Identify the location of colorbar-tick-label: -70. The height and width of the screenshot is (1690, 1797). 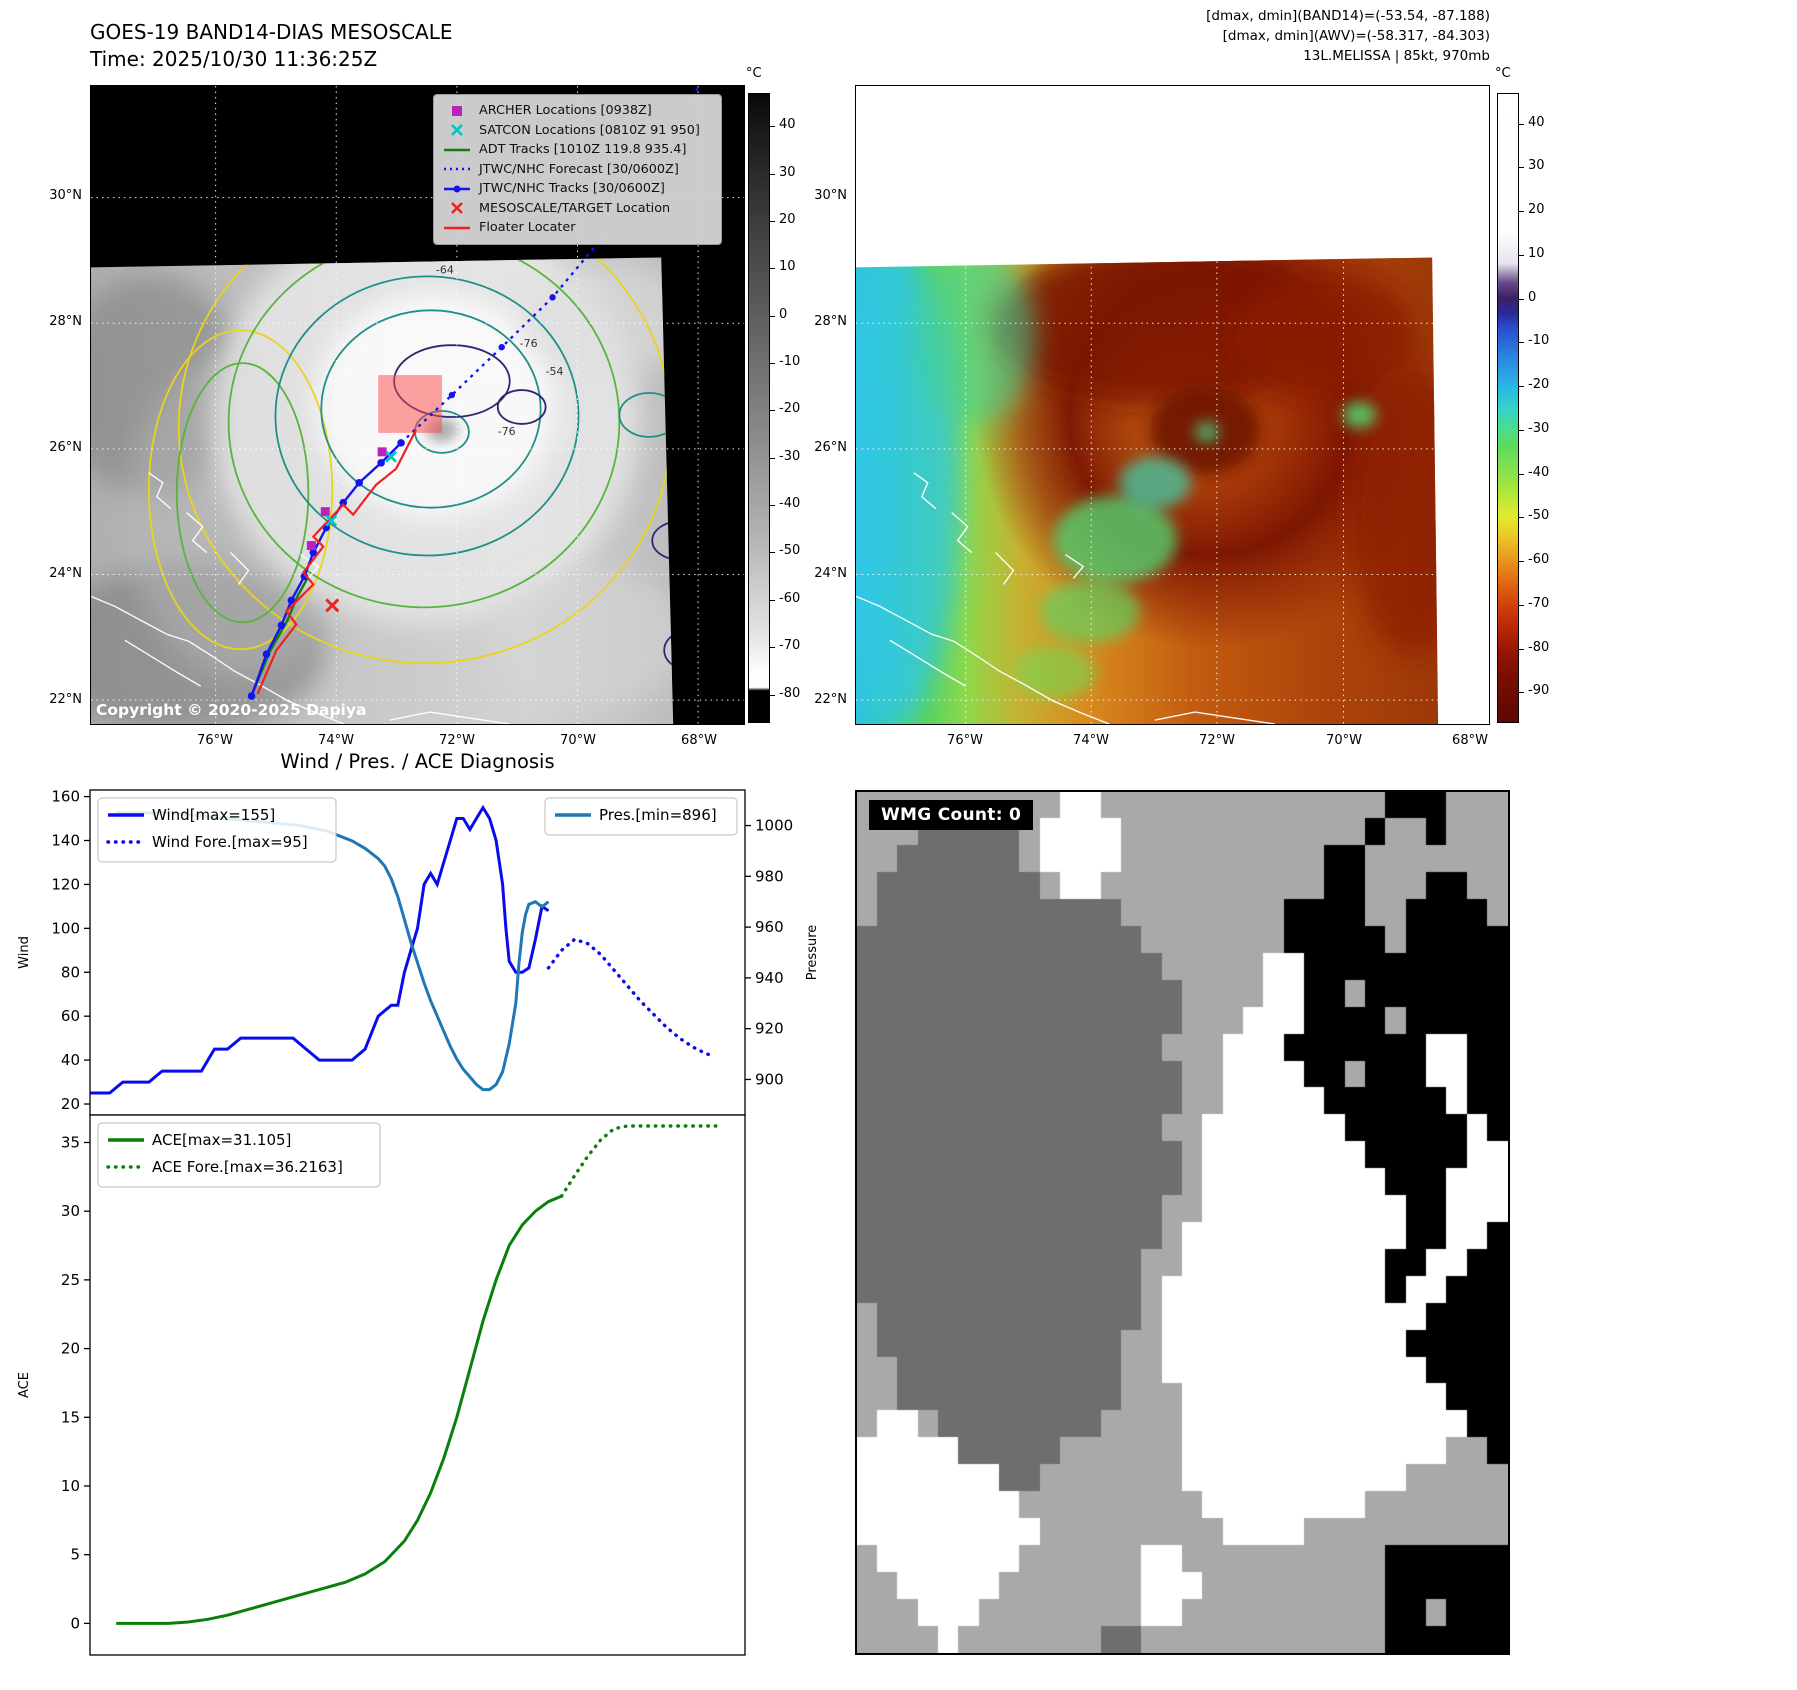
(790, 646).